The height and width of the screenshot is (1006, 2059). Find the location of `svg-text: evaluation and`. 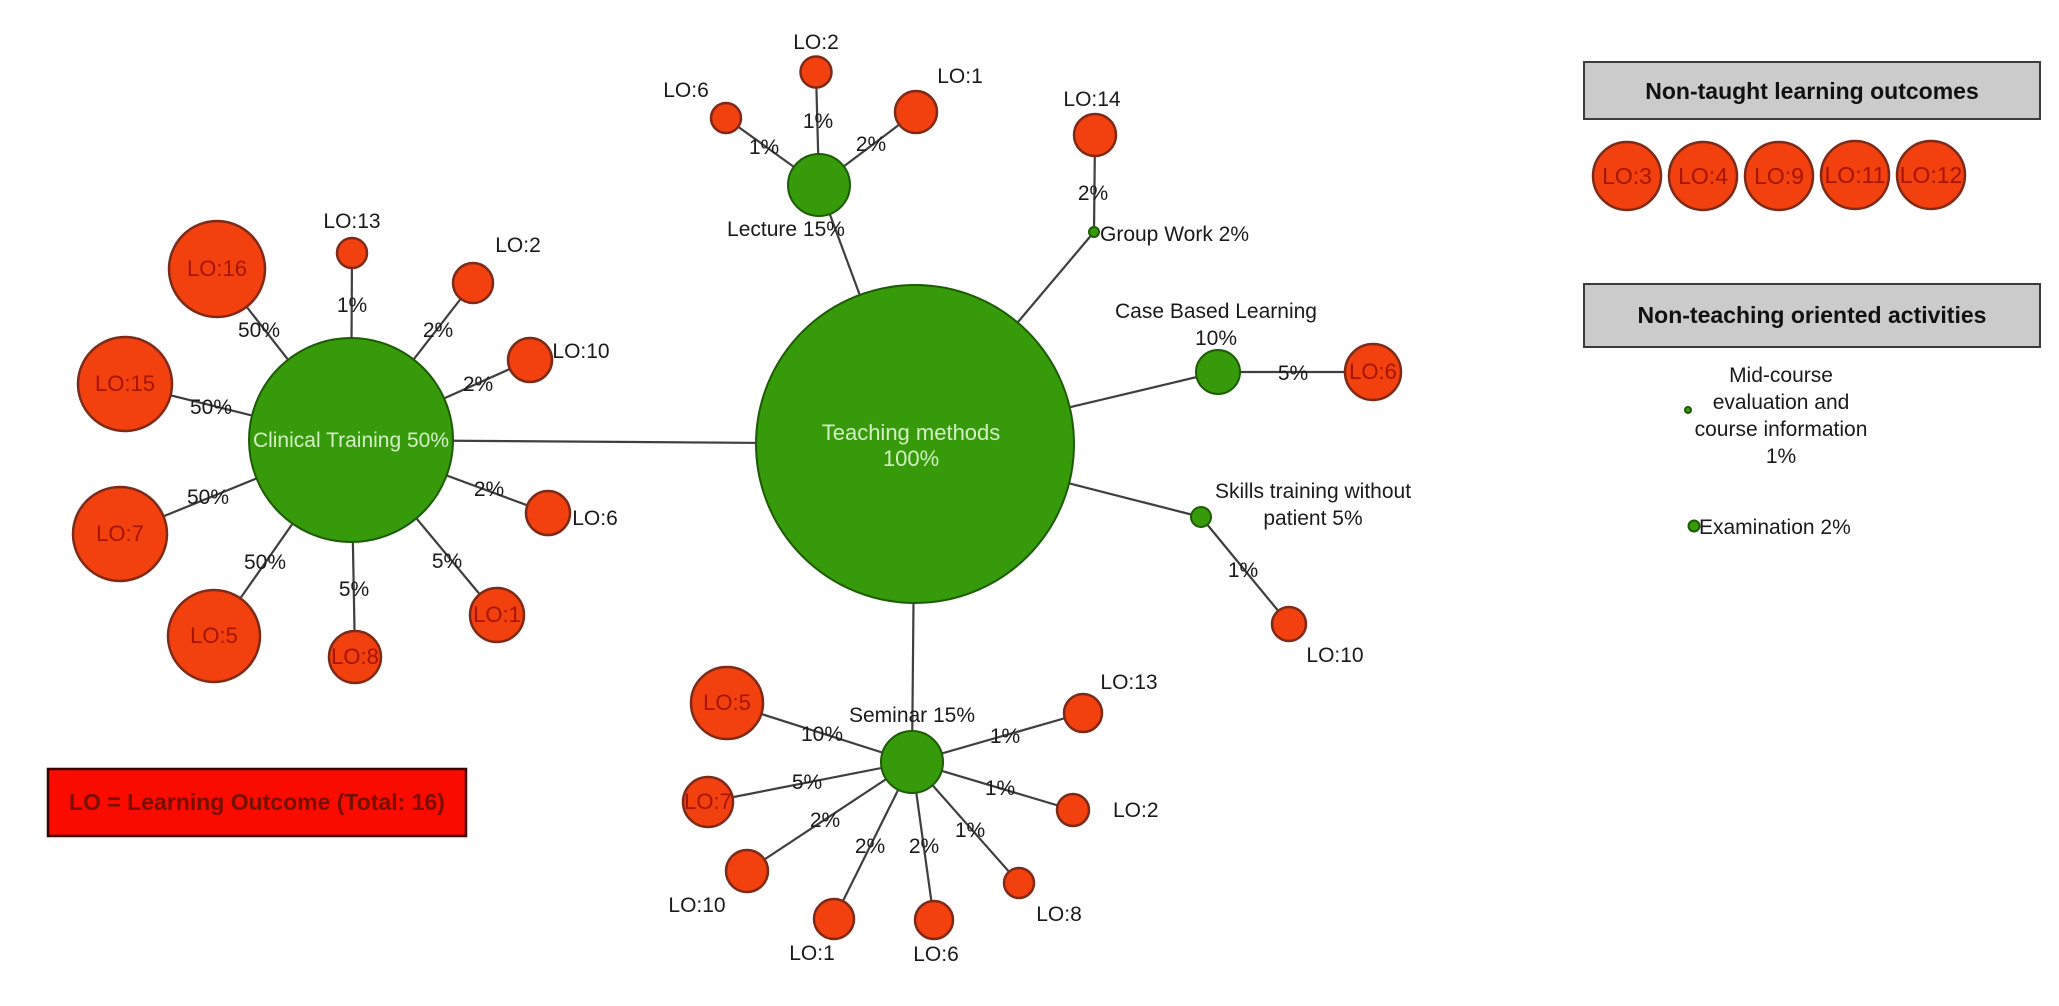

svg-text: evaluation and is located at coordinates (1781, 402).